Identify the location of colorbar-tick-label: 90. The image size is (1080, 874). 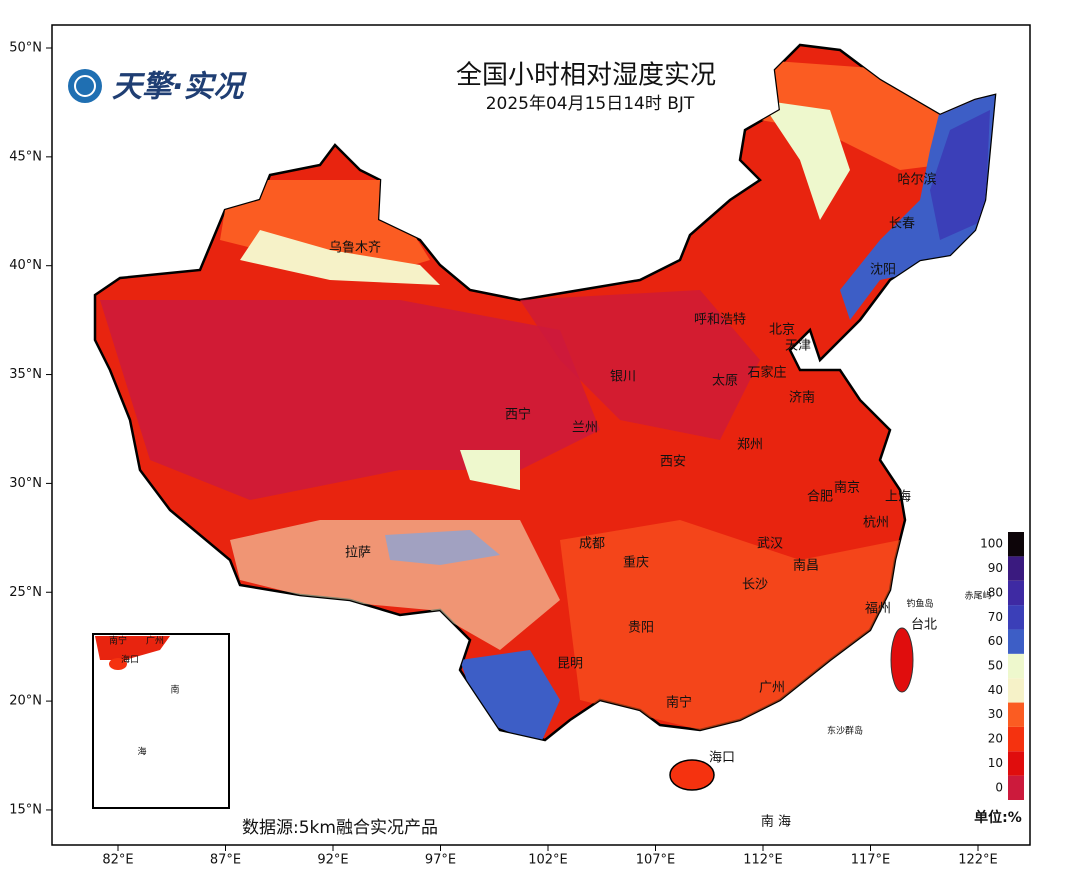
(995, 568).